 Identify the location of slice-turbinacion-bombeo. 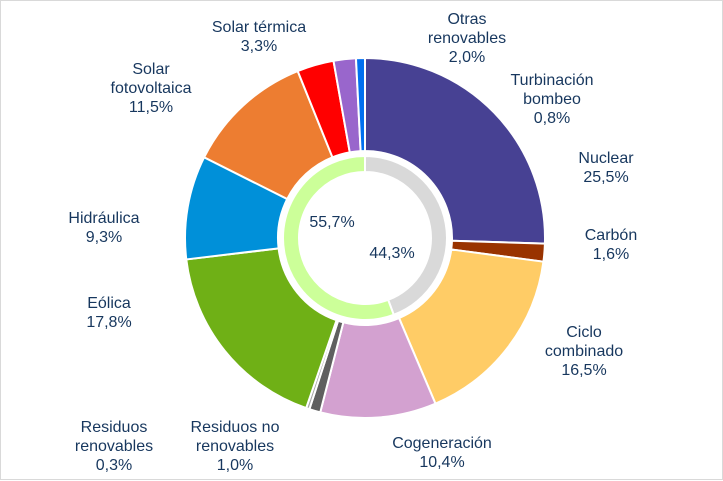
(360, 104).